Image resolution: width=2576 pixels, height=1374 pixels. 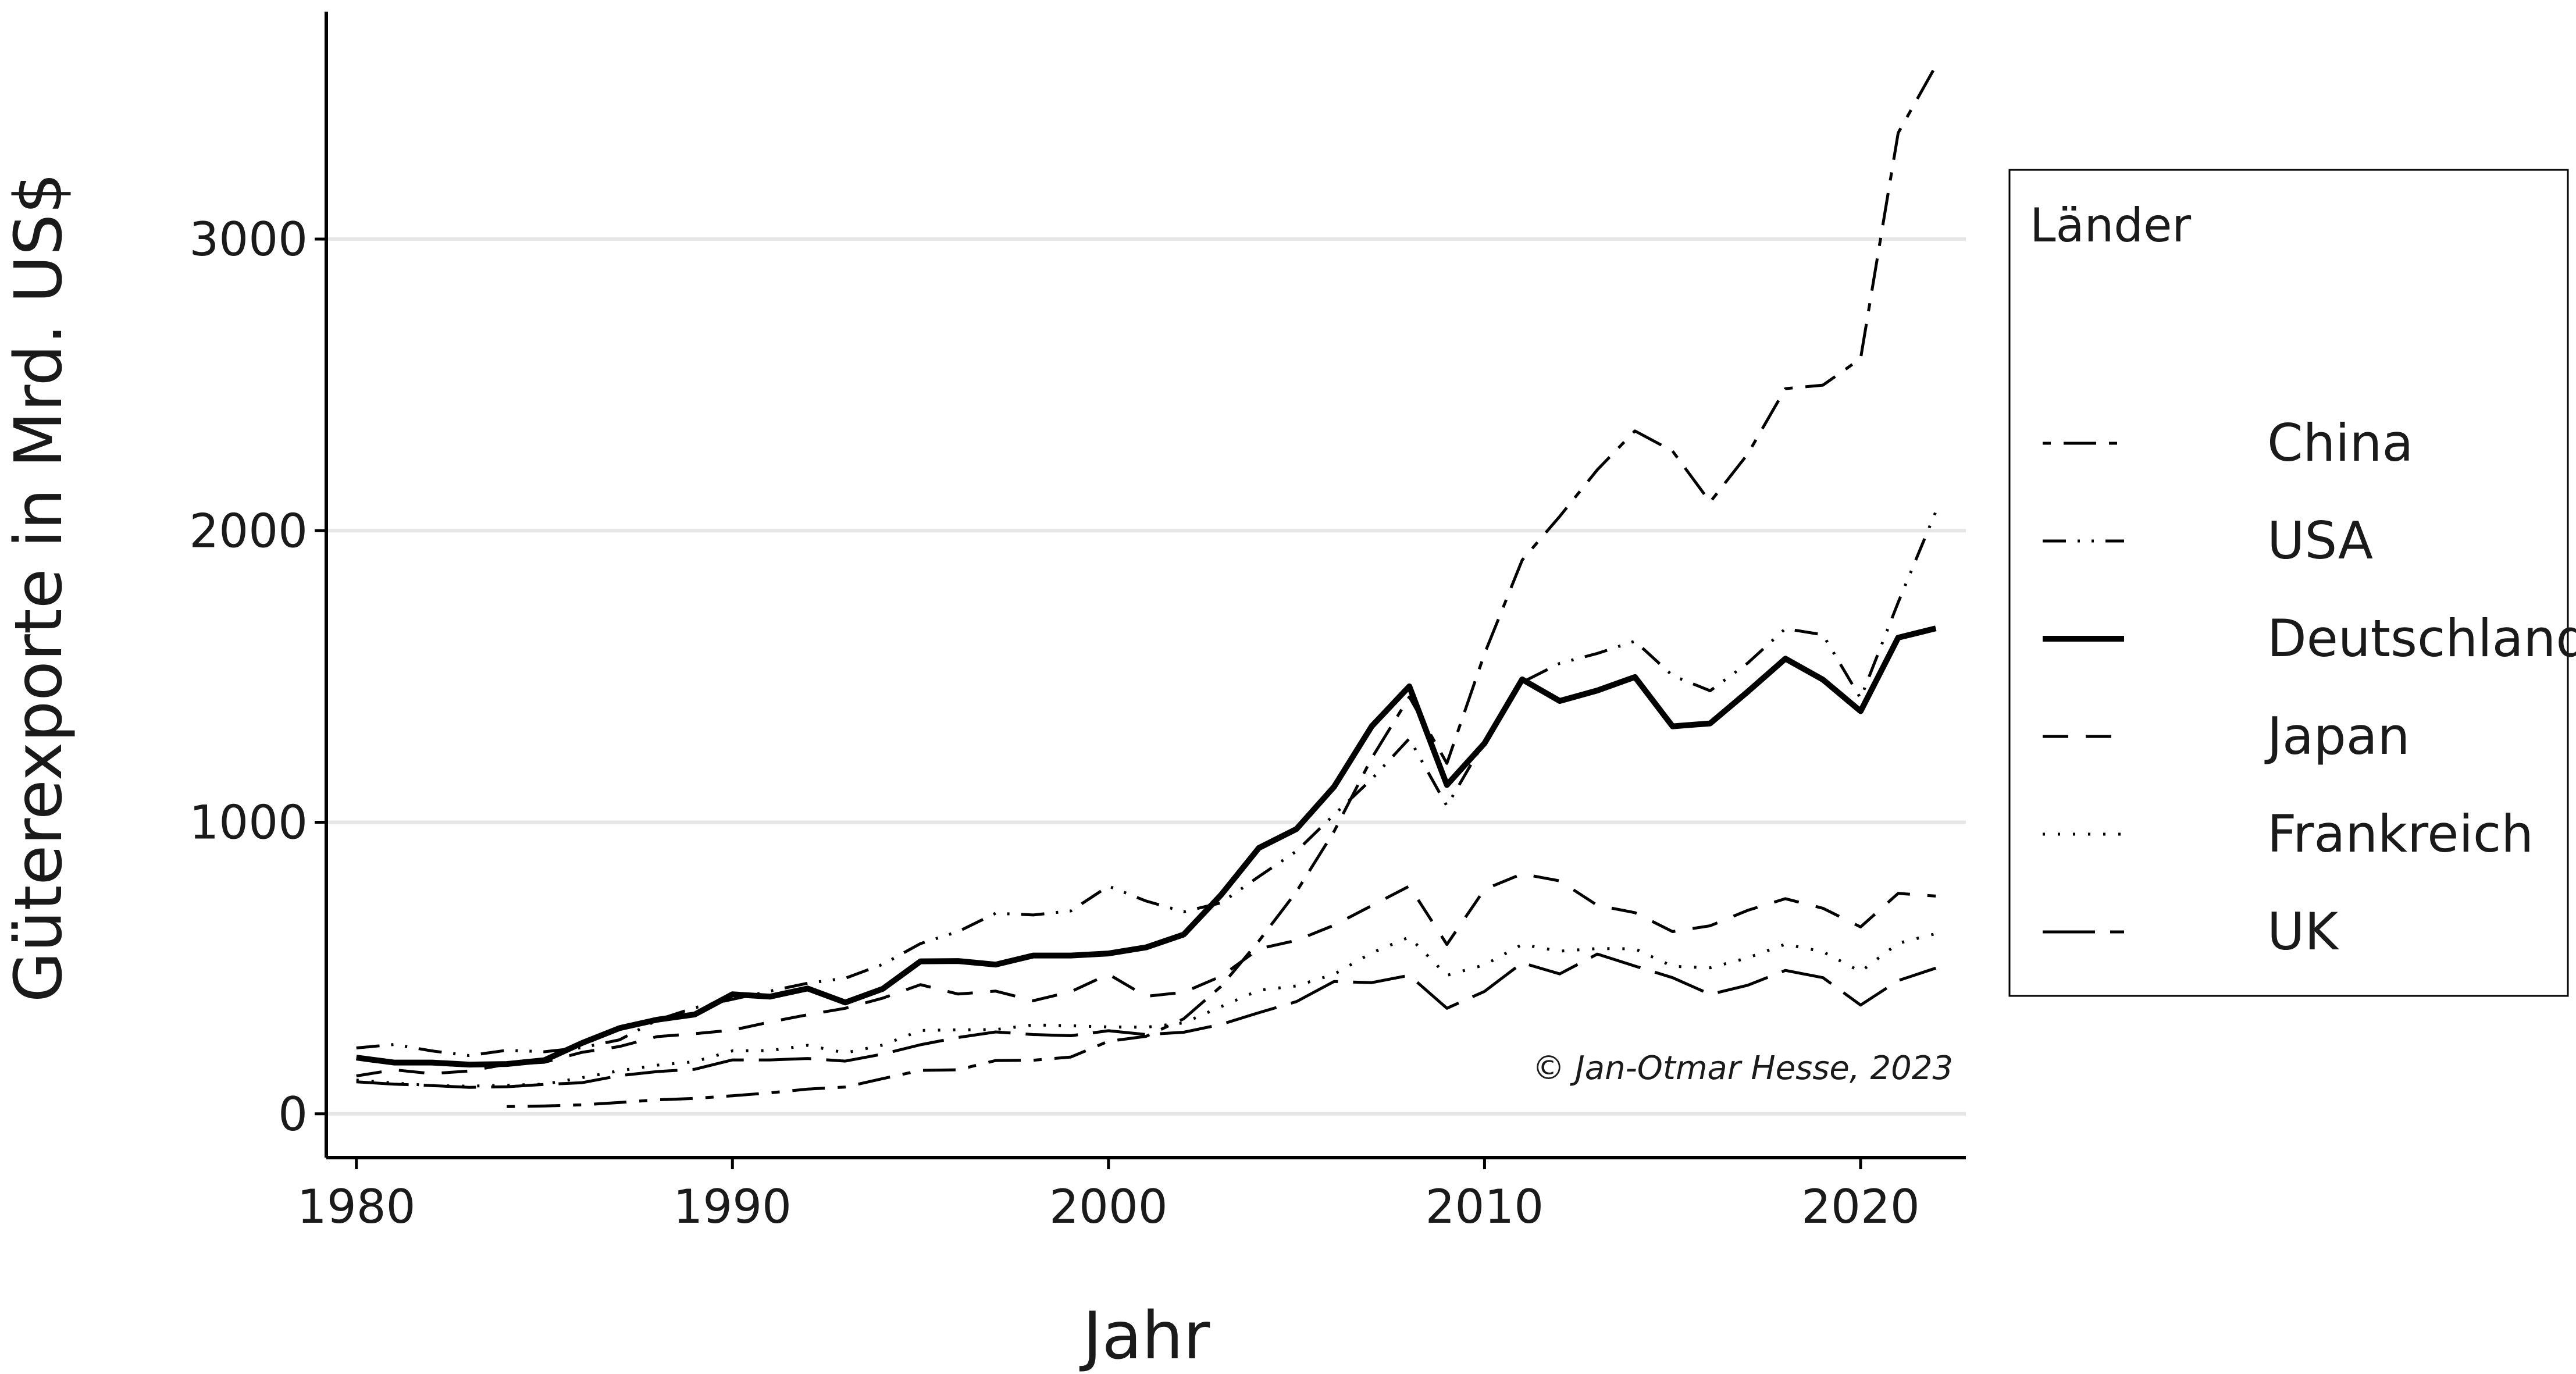 What do you see at coordinates (1485, 1207) in the screenshot?
I see `x-tick-label: 2010` at bounding box center [1485, 1207].